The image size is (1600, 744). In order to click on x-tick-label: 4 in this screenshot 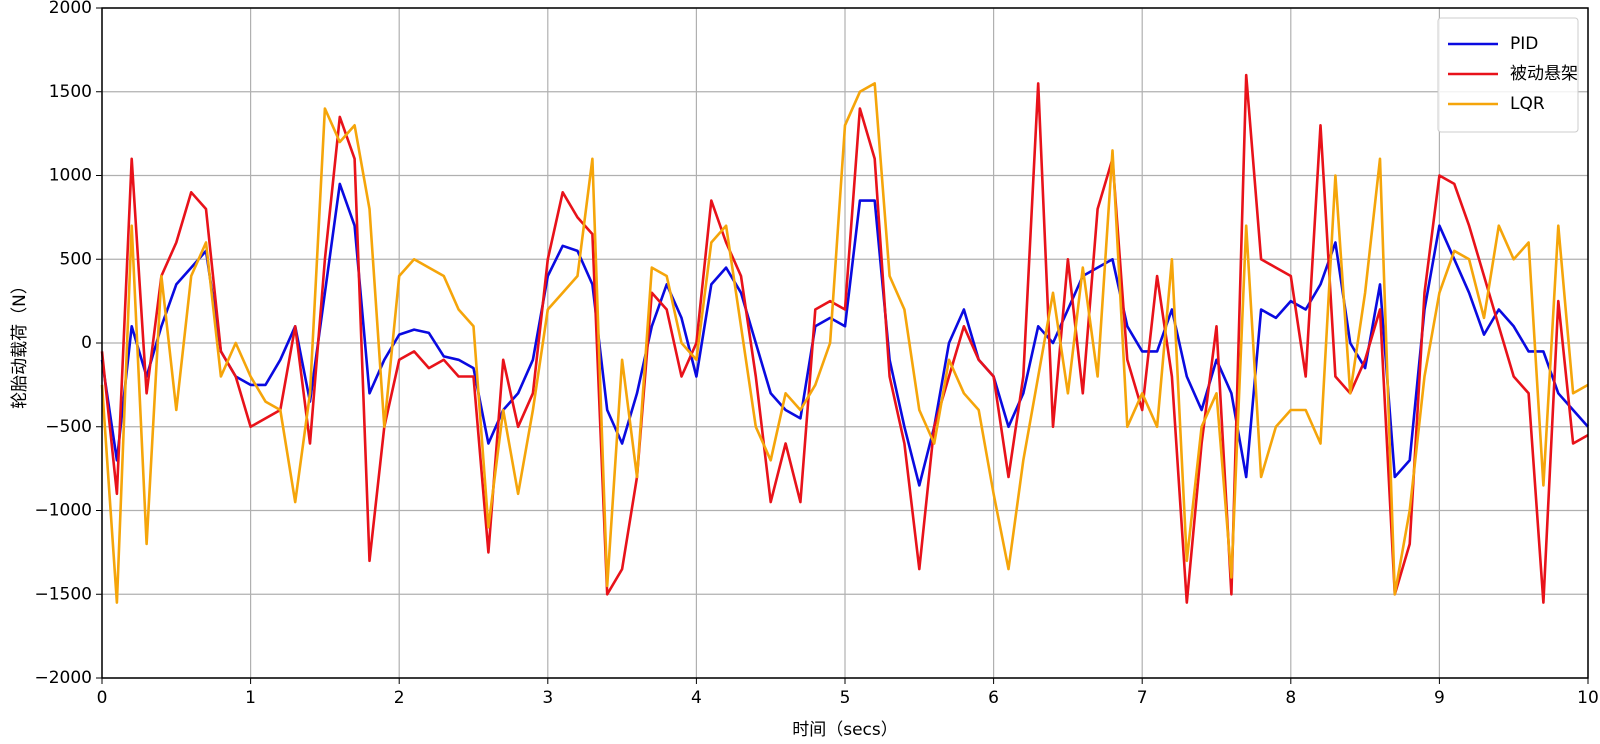, I will do `click(696, 698)`.